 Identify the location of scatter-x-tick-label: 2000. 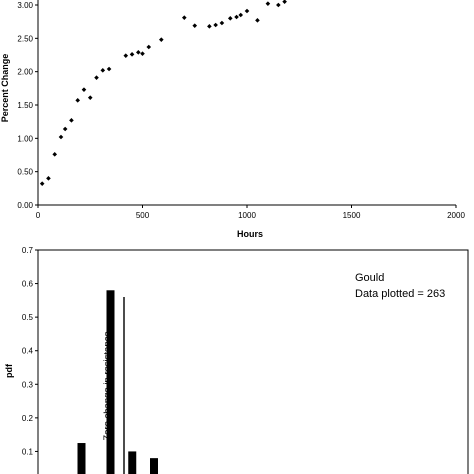
(456, 215).